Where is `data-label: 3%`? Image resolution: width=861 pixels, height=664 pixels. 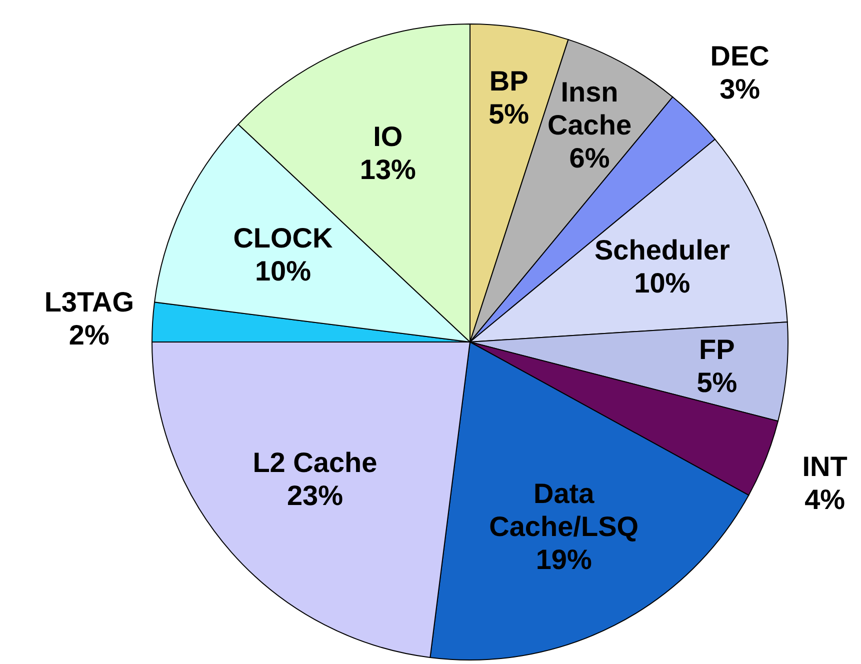
data-label: 3% is located at coordinates (740, 88).